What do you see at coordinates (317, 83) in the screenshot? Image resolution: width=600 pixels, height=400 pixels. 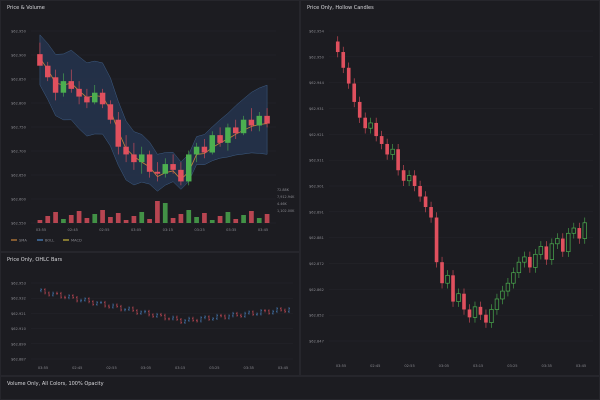 I see `y-tick-label: $62.944` at bounding box center [317, 83].